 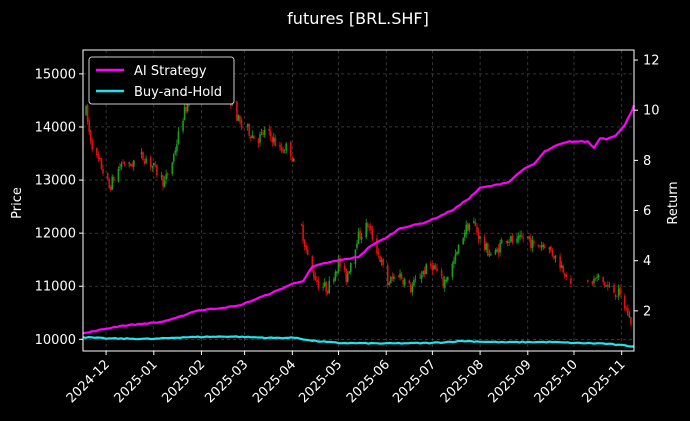 I want to click on y-axis-right: 2 4 6 8 10 12, so click(x=647, y=186).